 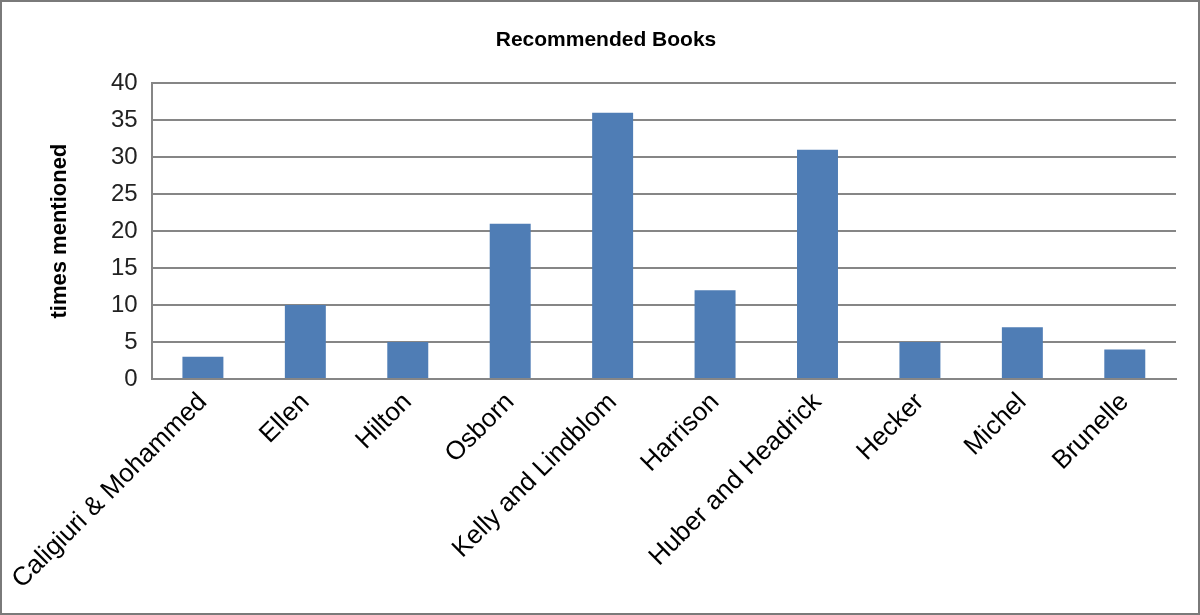 What do you see at coordinates (58, 231) in the screenshot?
I see `y-axis-title: times mentioned` at bounding box center [58, 231].